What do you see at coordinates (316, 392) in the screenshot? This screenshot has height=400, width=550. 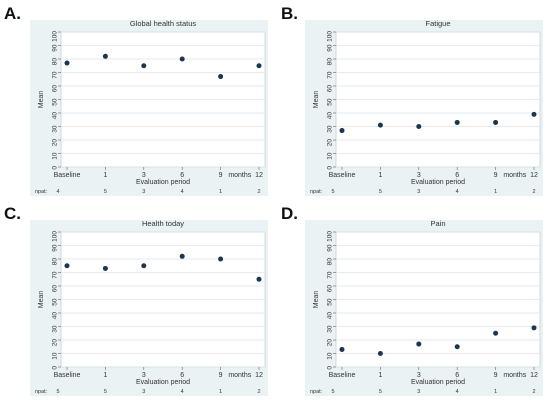 I see `npat-label: npat:` at bounding box center [316, 392].